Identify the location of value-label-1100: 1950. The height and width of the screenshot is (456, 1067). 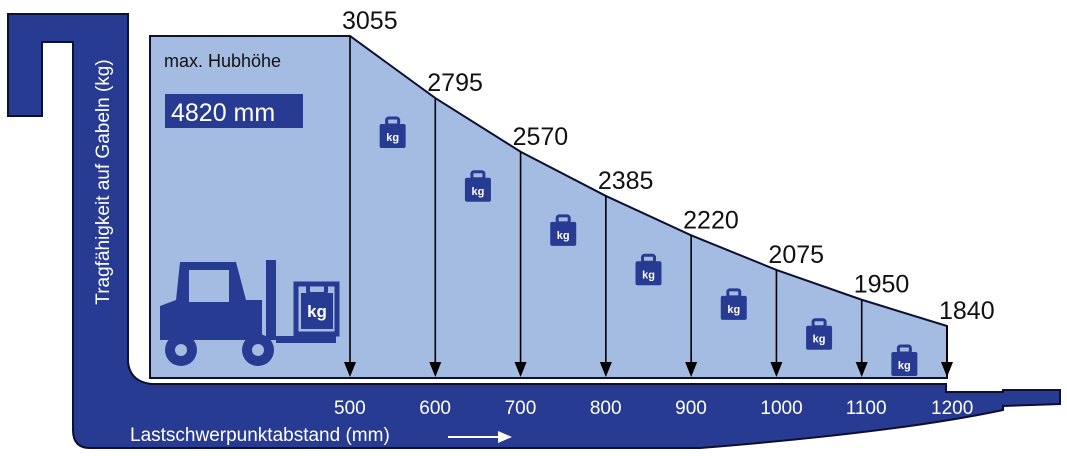
(882, 285).